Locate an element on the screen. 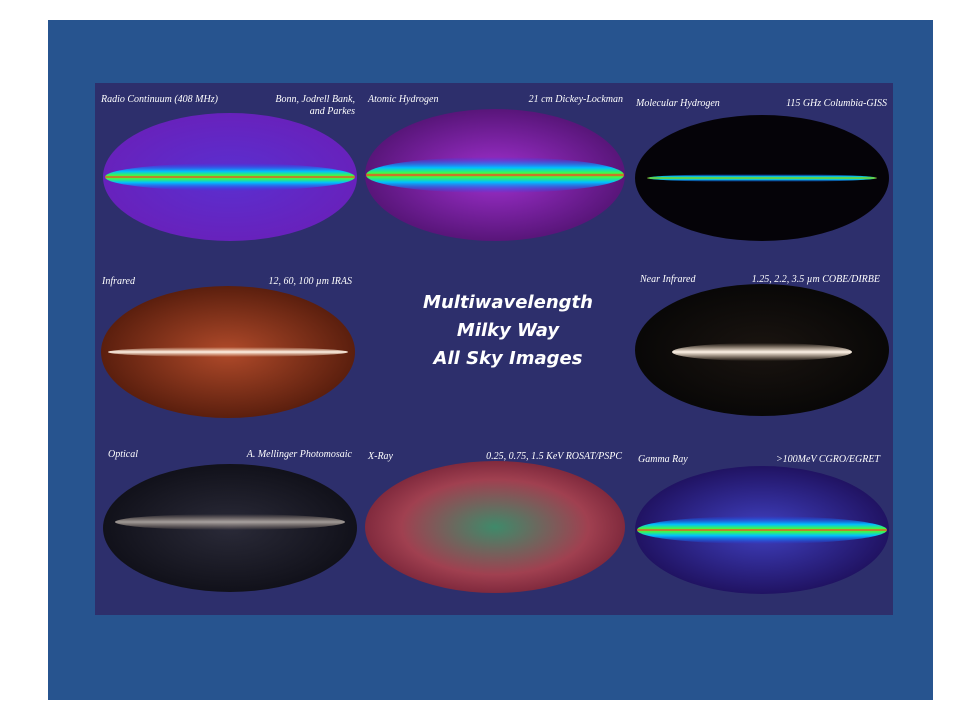  panel-source: 12, 60, 100 µm IRAS is located at coordinates (310, 281).